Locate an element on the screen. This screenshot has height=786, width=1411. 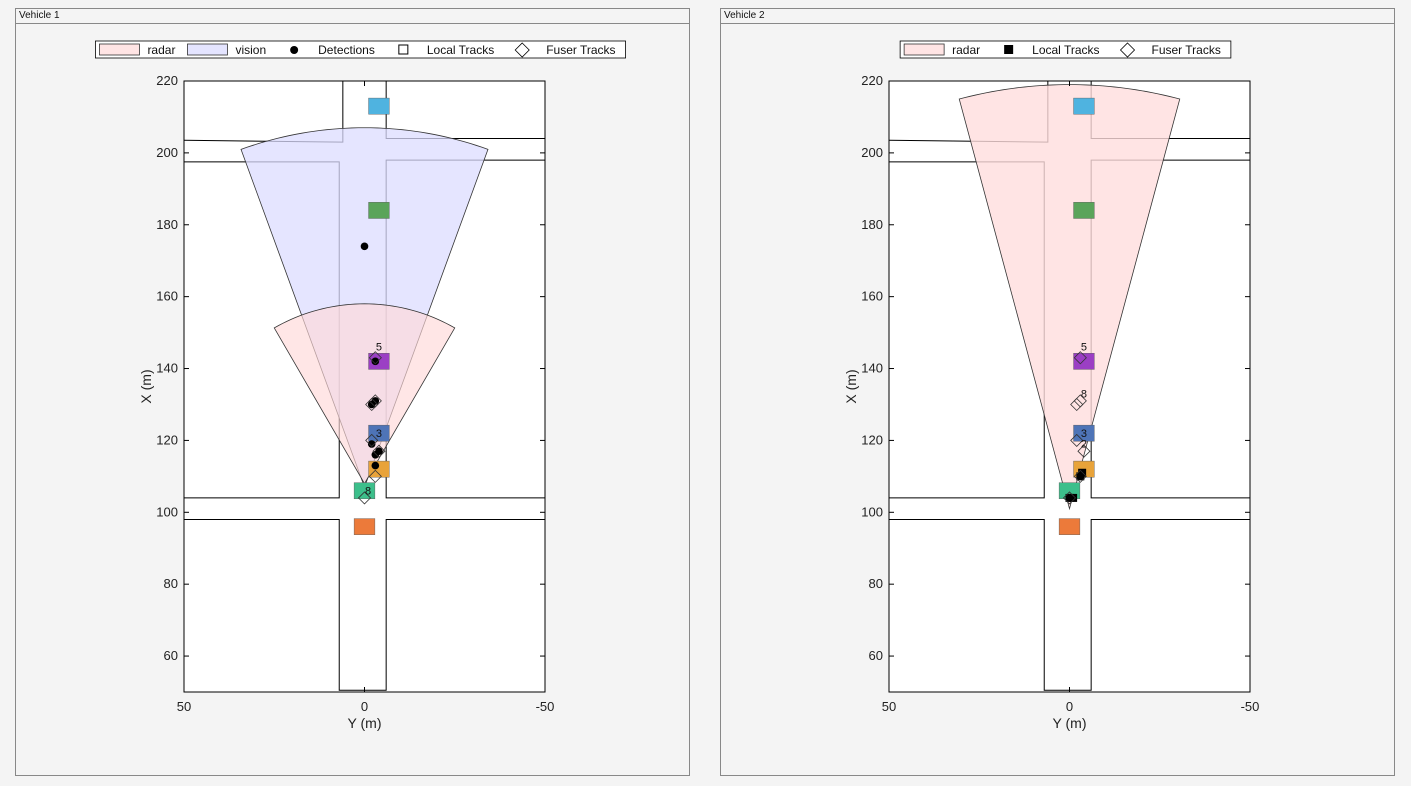
panel-title: Vehicle 1 is located at coordinates (352, 16).